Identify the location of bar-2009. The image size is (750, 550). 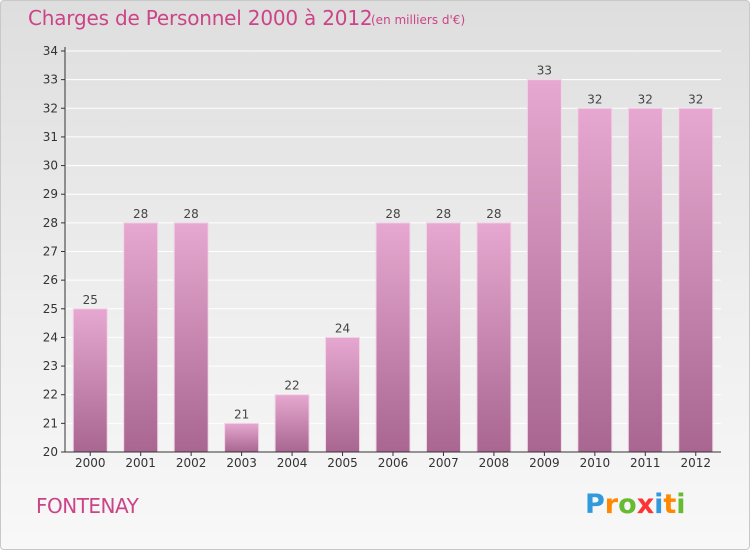
(544, 266).